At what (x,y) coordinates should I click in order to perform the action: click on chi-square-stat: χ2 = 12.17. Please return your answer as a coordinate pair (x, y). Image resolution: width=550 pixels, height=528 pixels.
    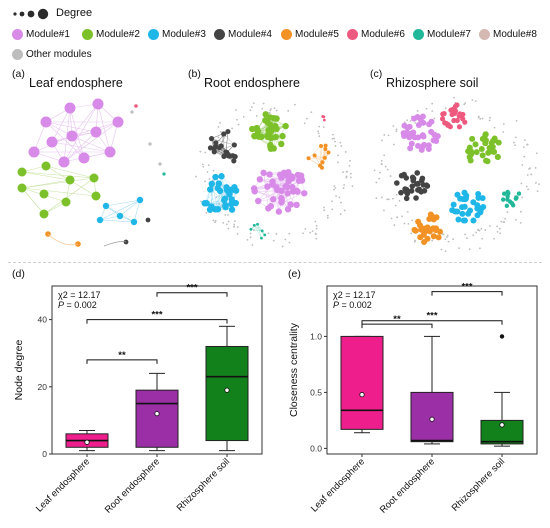
    Looking at the image, I should click on (354, 295).